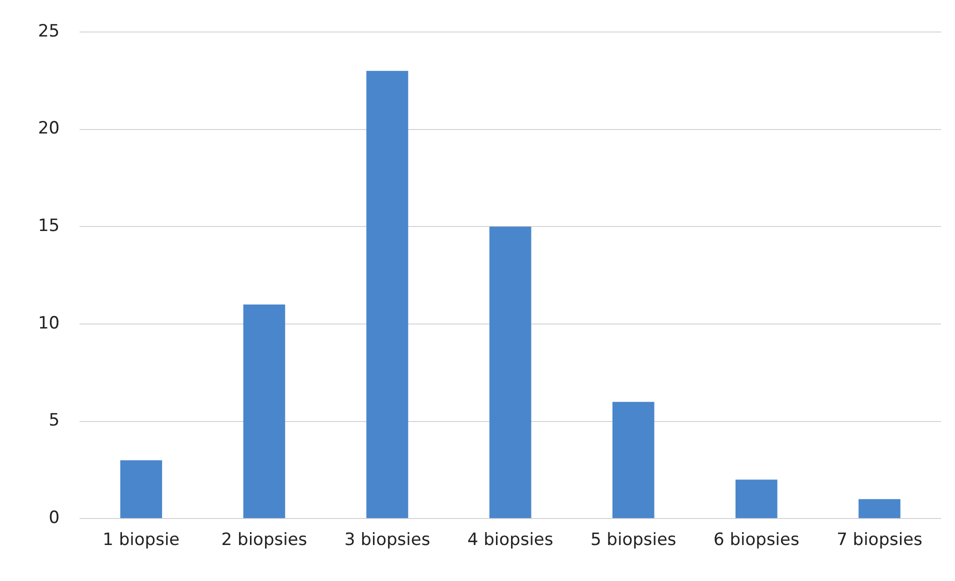 This screenshot has height=581, width=955. What do you see at coordinates (264, 540) in the screenshot?
I see `x-tick-label: 2 biopsies` at bounding box center [264, 540].